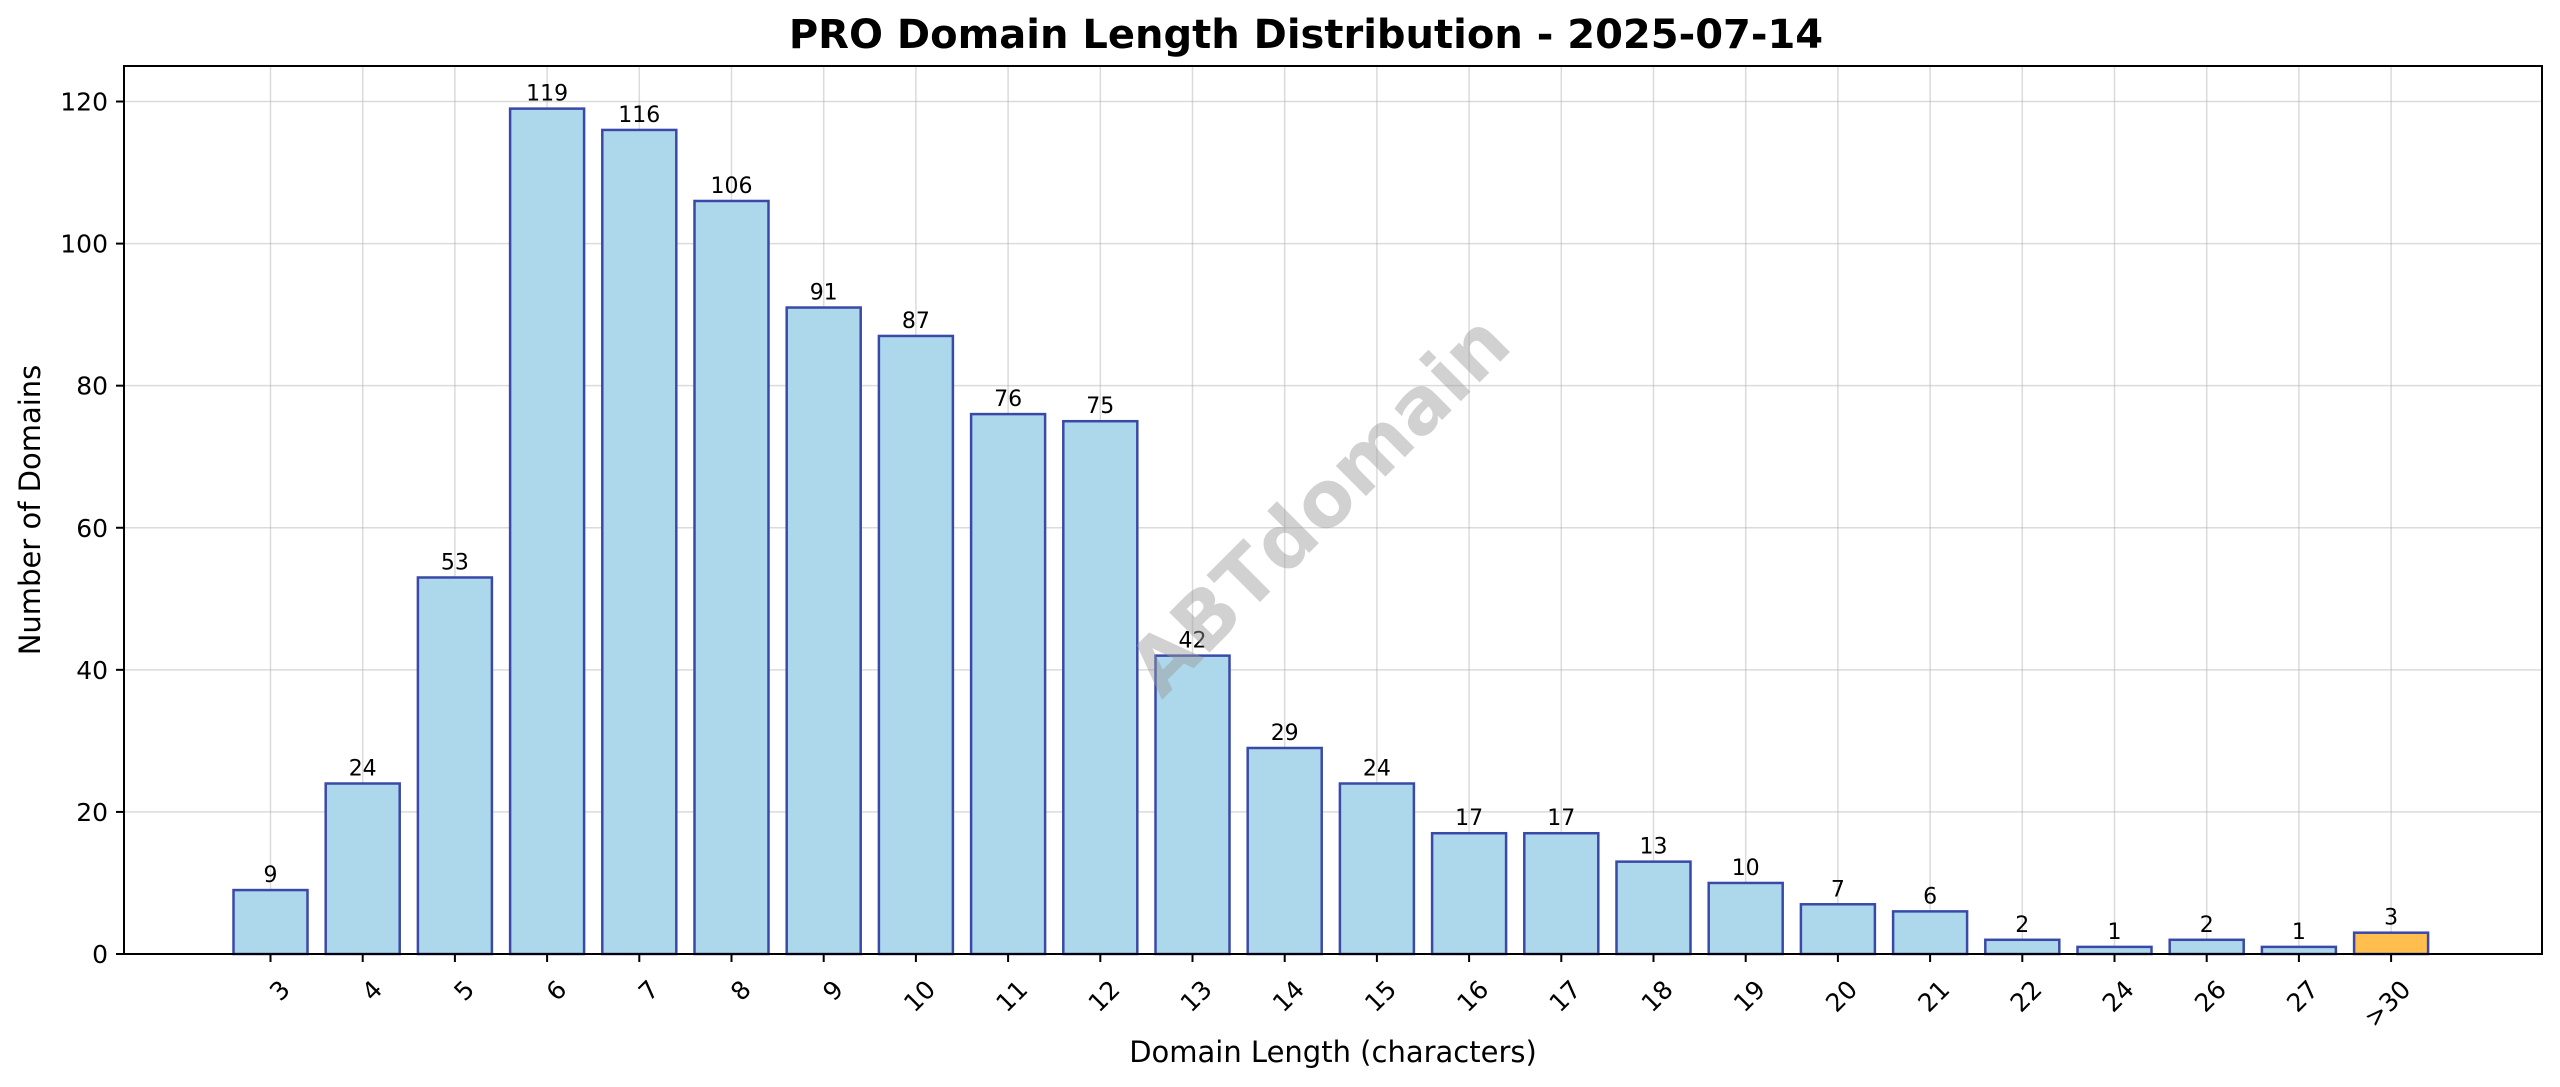 The width and height of the screenshot is (2560, 1087). What do you see at coordinates (1285, 733) in the screenshot?
I see `bar-value-label: 29` at bounding box center [1285, 733].